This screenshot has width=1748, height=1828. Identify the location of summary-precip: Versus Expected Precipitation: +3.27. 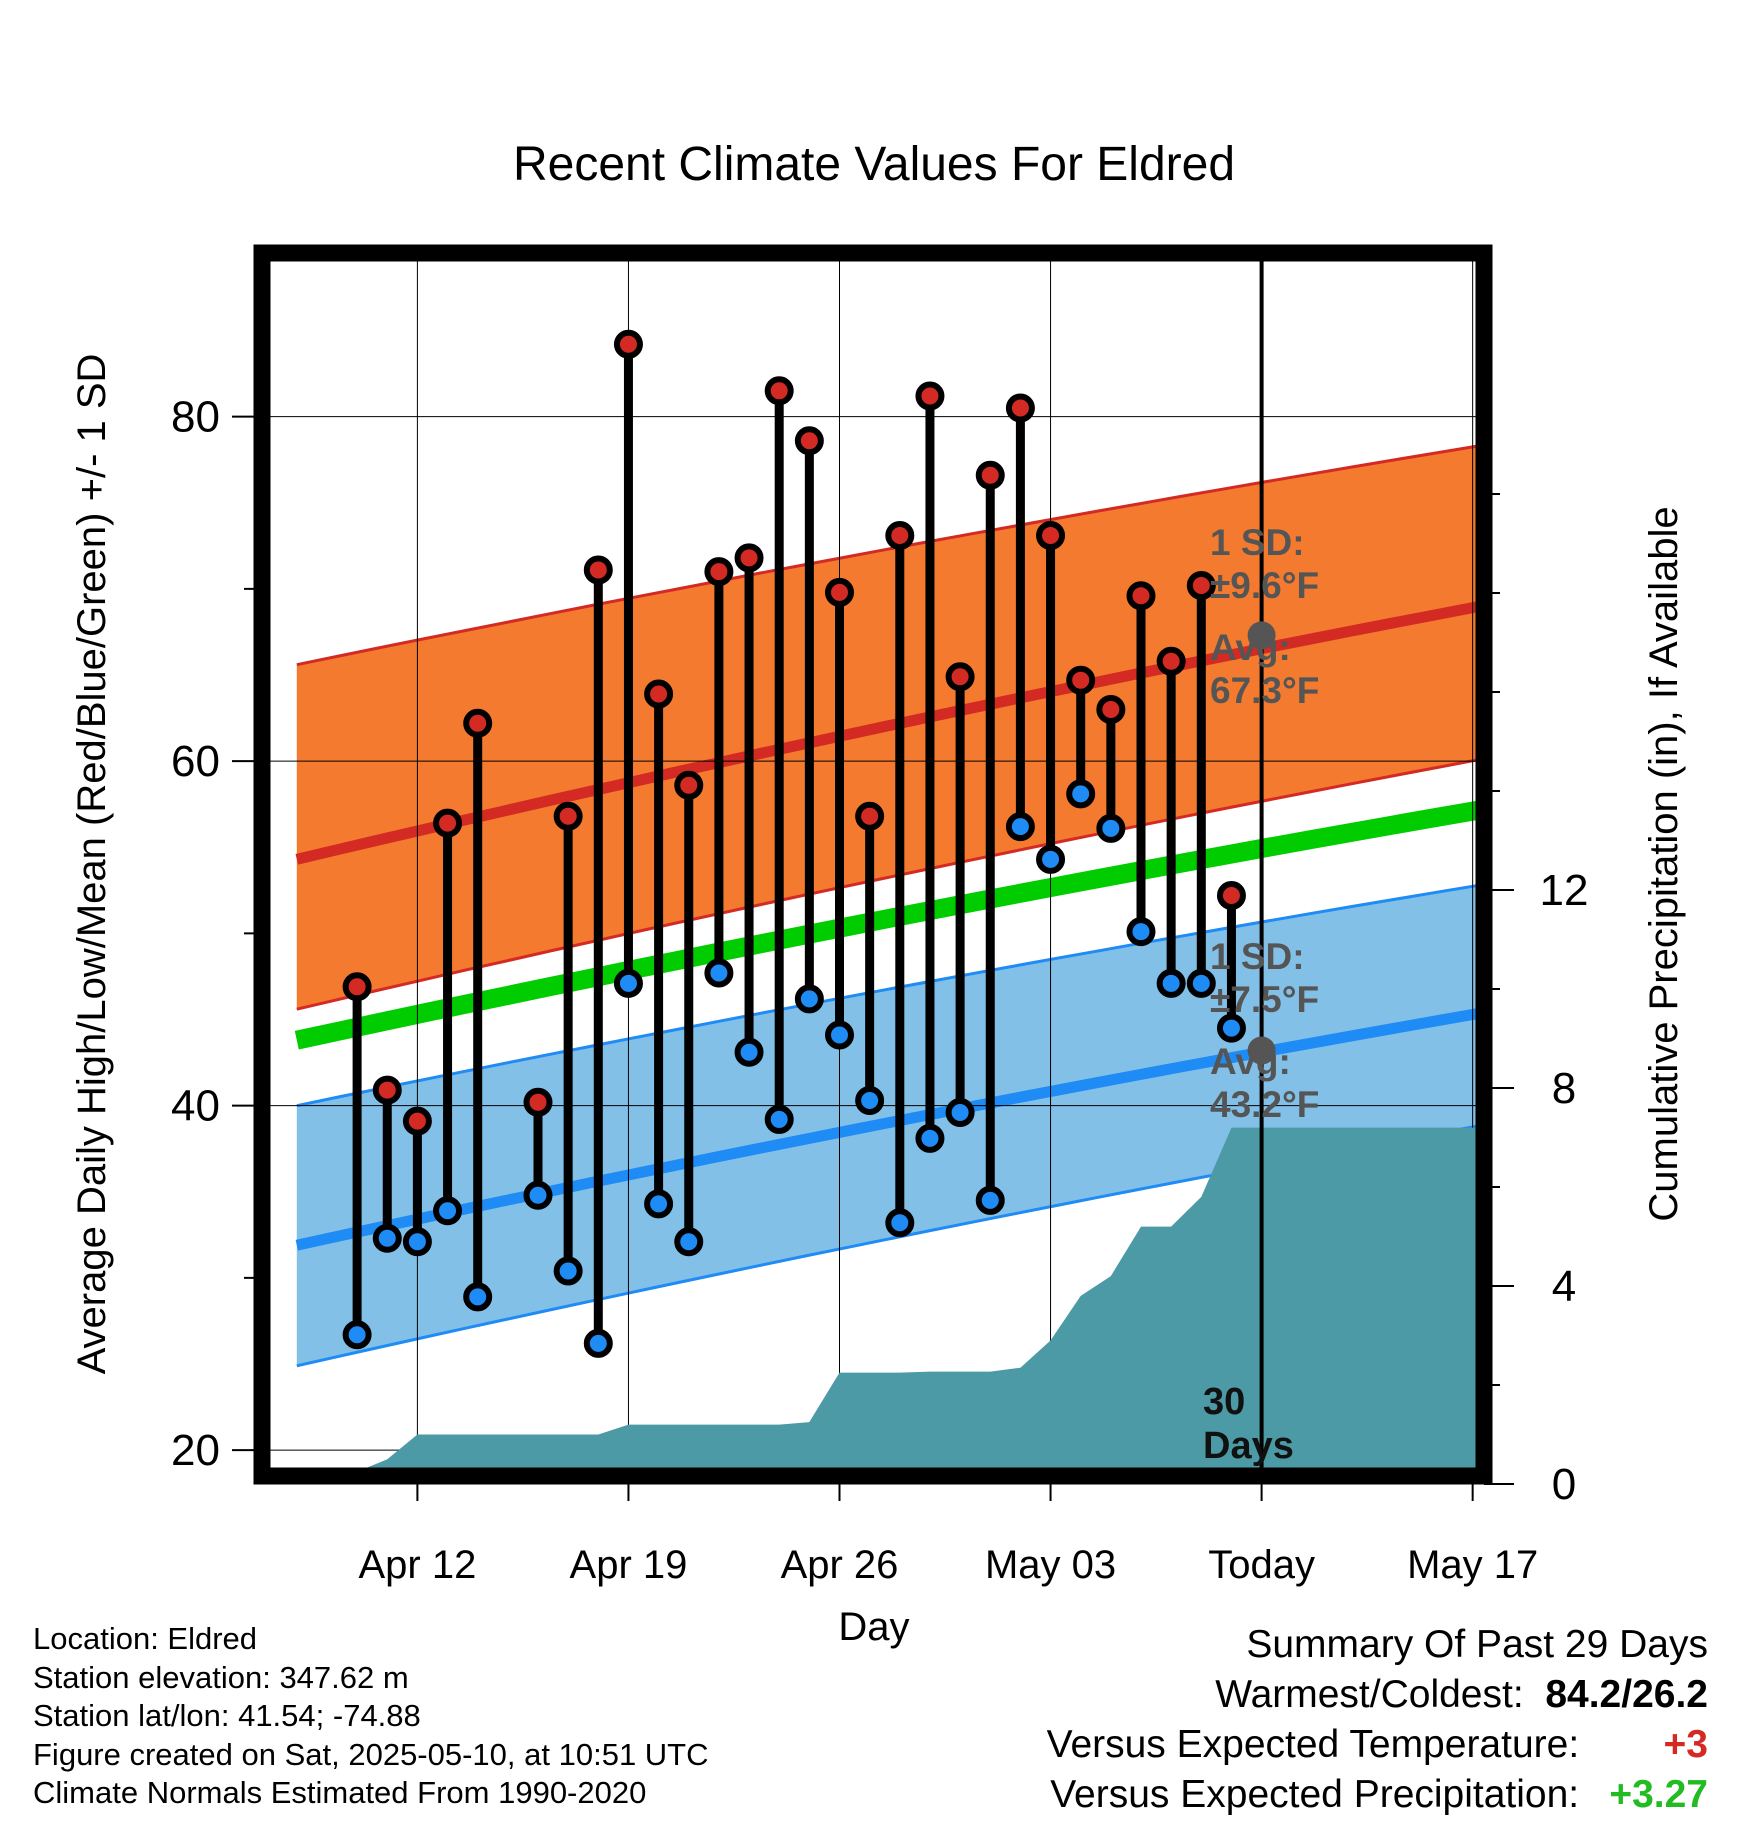
(1377, 1795).